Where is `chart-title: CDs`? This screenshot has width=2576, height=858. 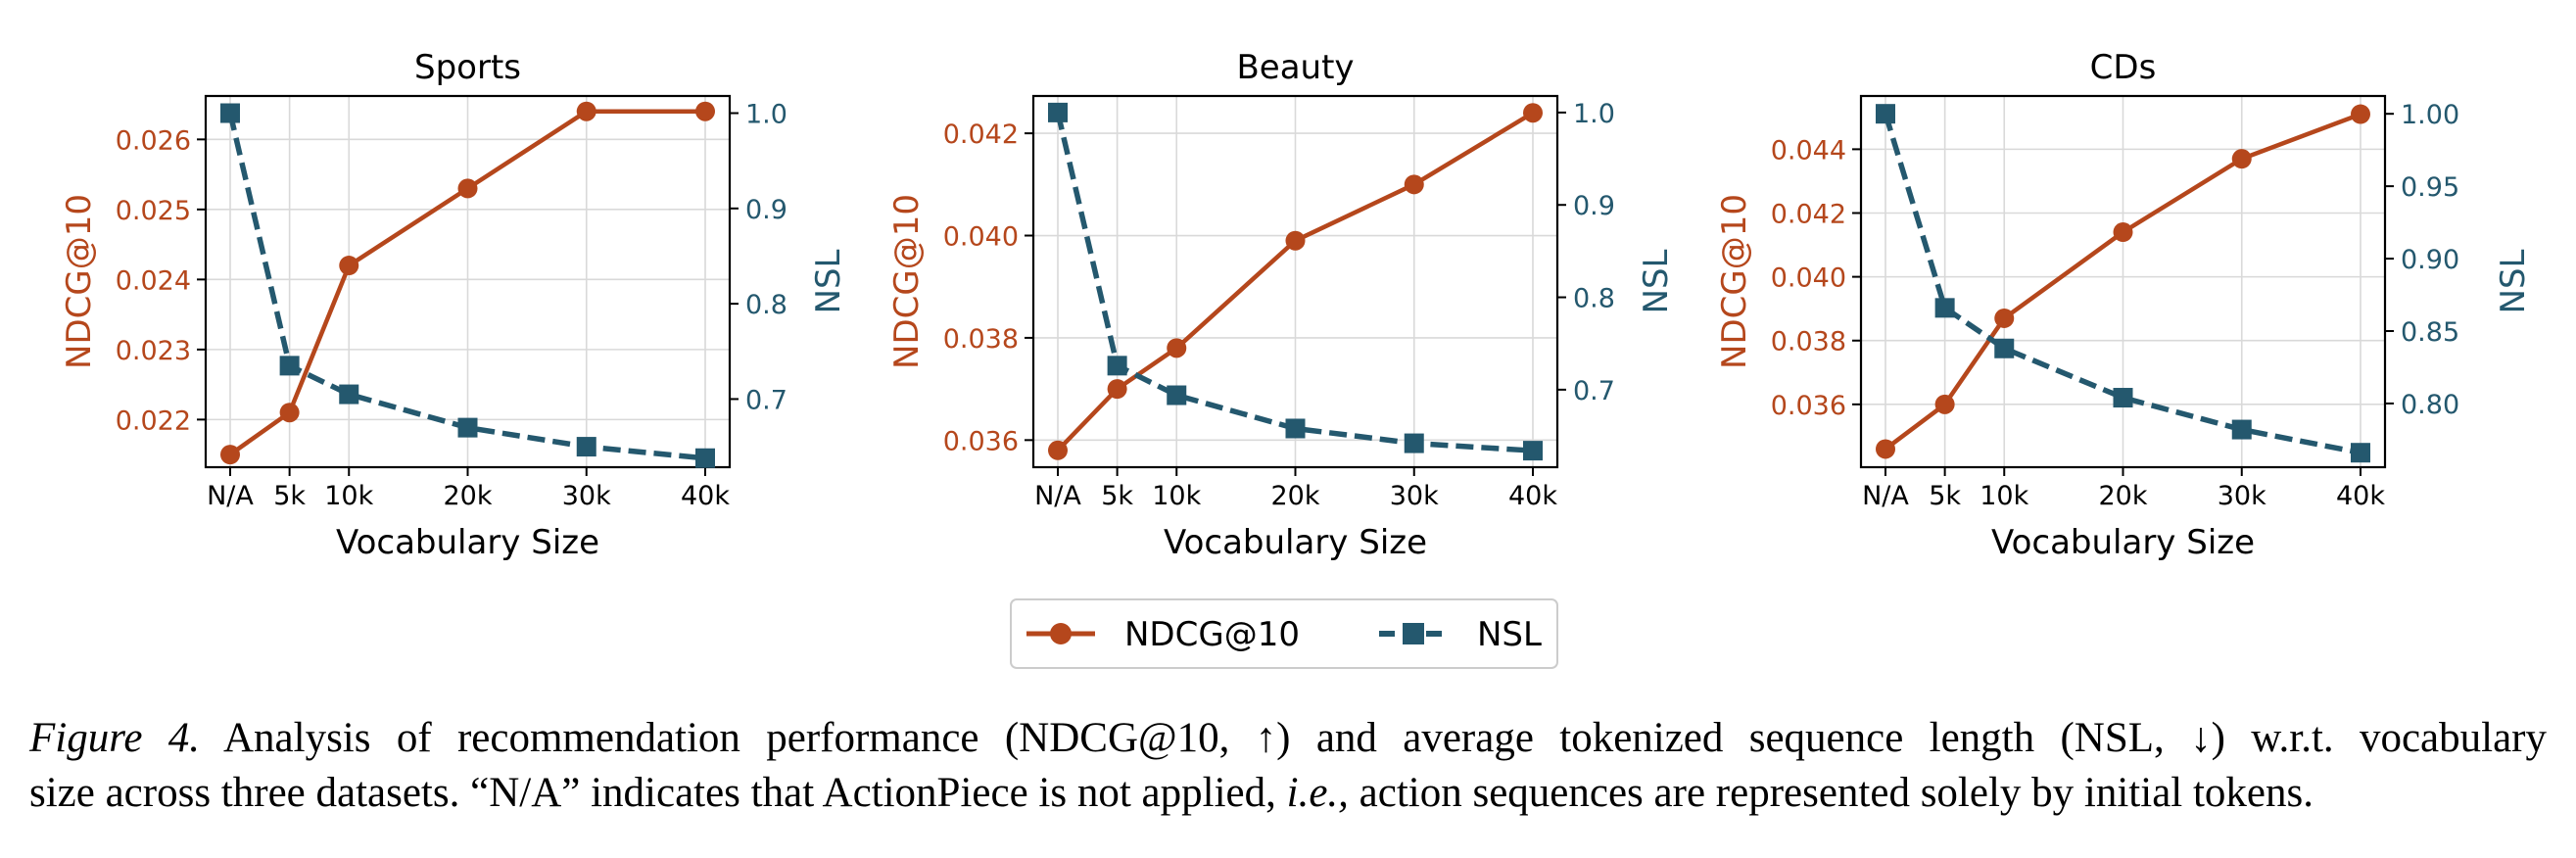
chart-title: CDs is located at coordinates (2123, 67).